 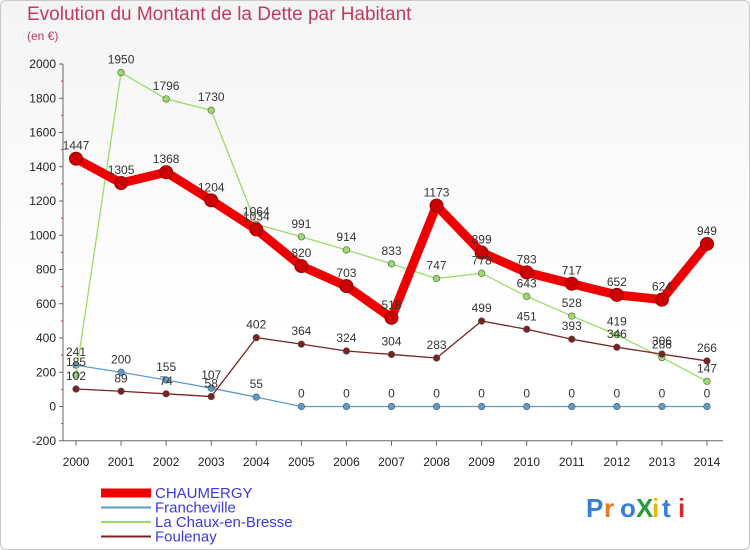 What do you see at coordinates (527, 283) in the screenshot?
I see `data-label: 643` at bounding box center [527, 283].